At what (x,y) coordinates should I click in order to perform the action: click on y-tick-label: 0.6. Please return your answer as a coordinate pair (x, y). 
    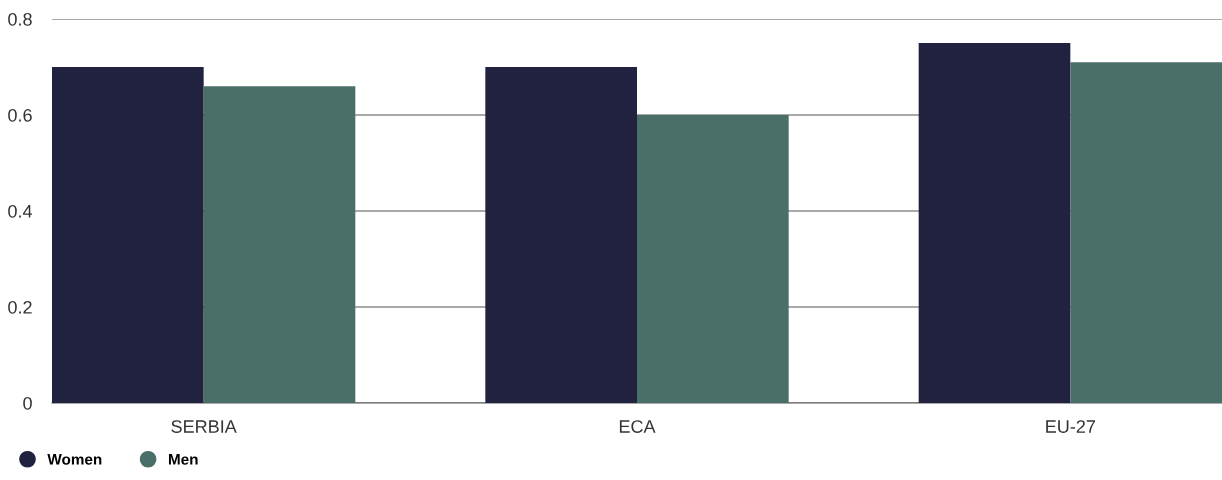
    Looking at the image, I should click on (20, 115).